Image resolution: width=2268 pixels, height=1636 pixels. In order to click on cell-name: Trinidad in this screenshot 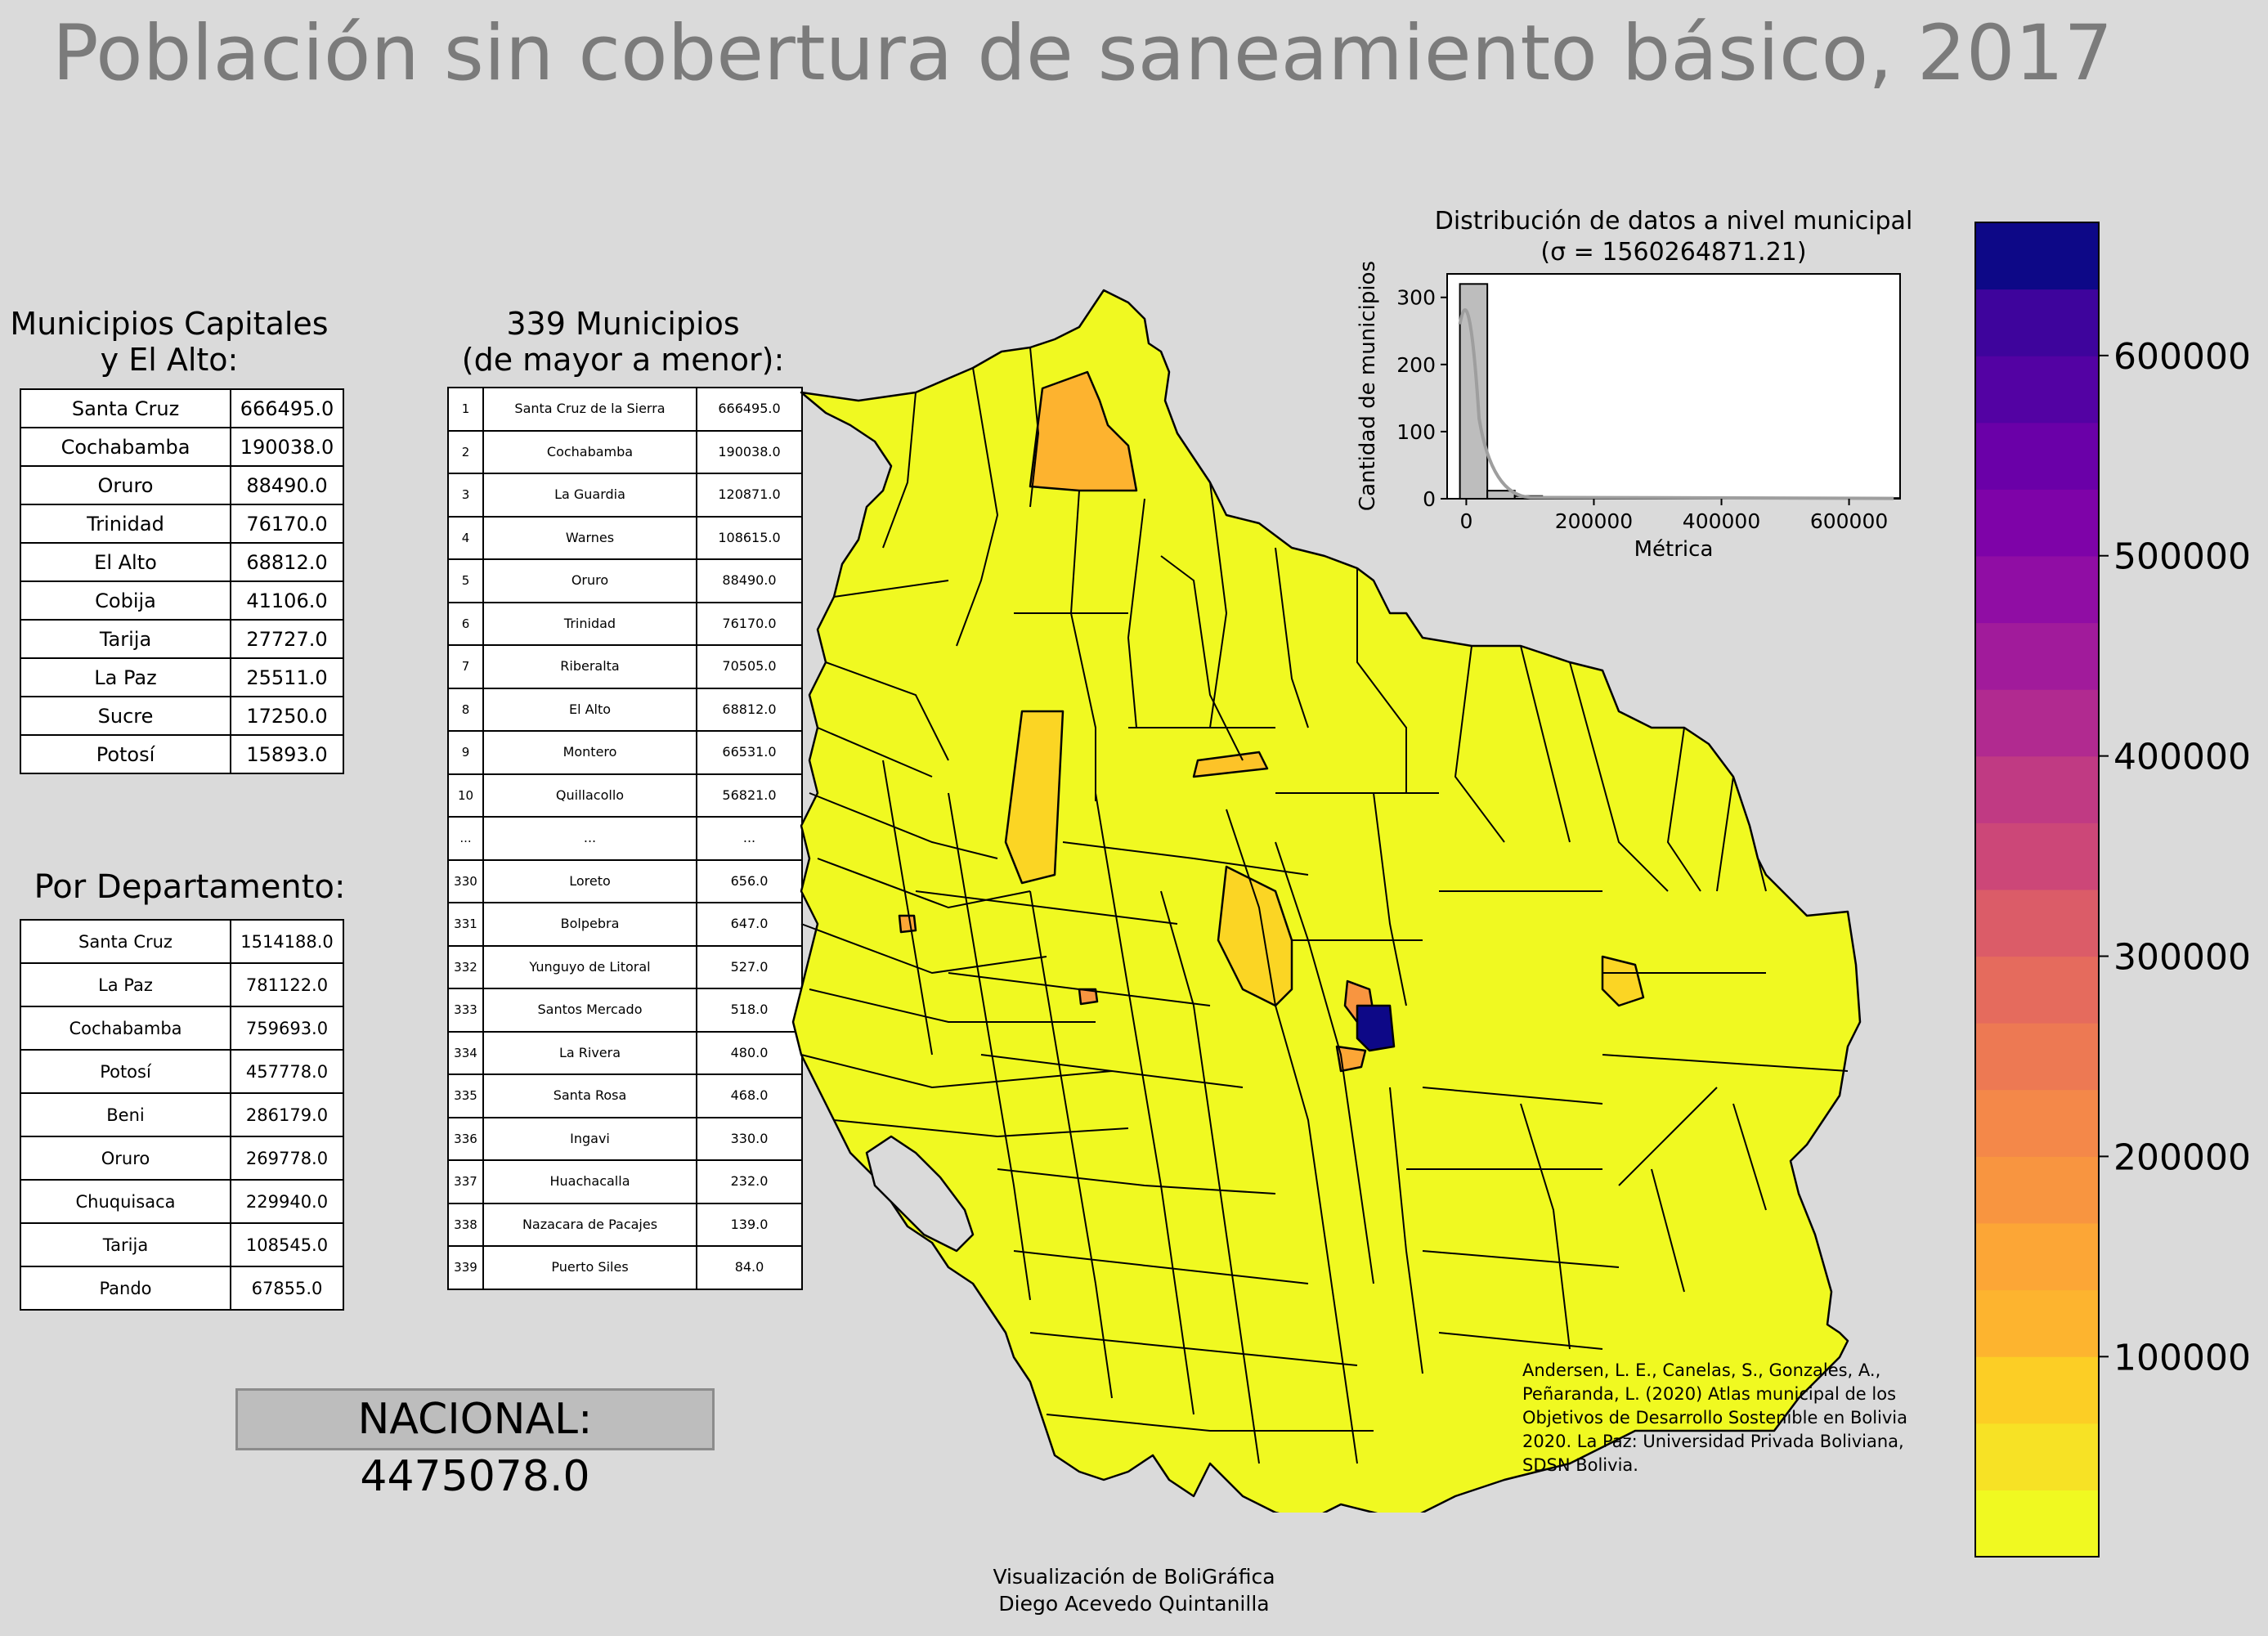, I will do `click(125, 524)`.